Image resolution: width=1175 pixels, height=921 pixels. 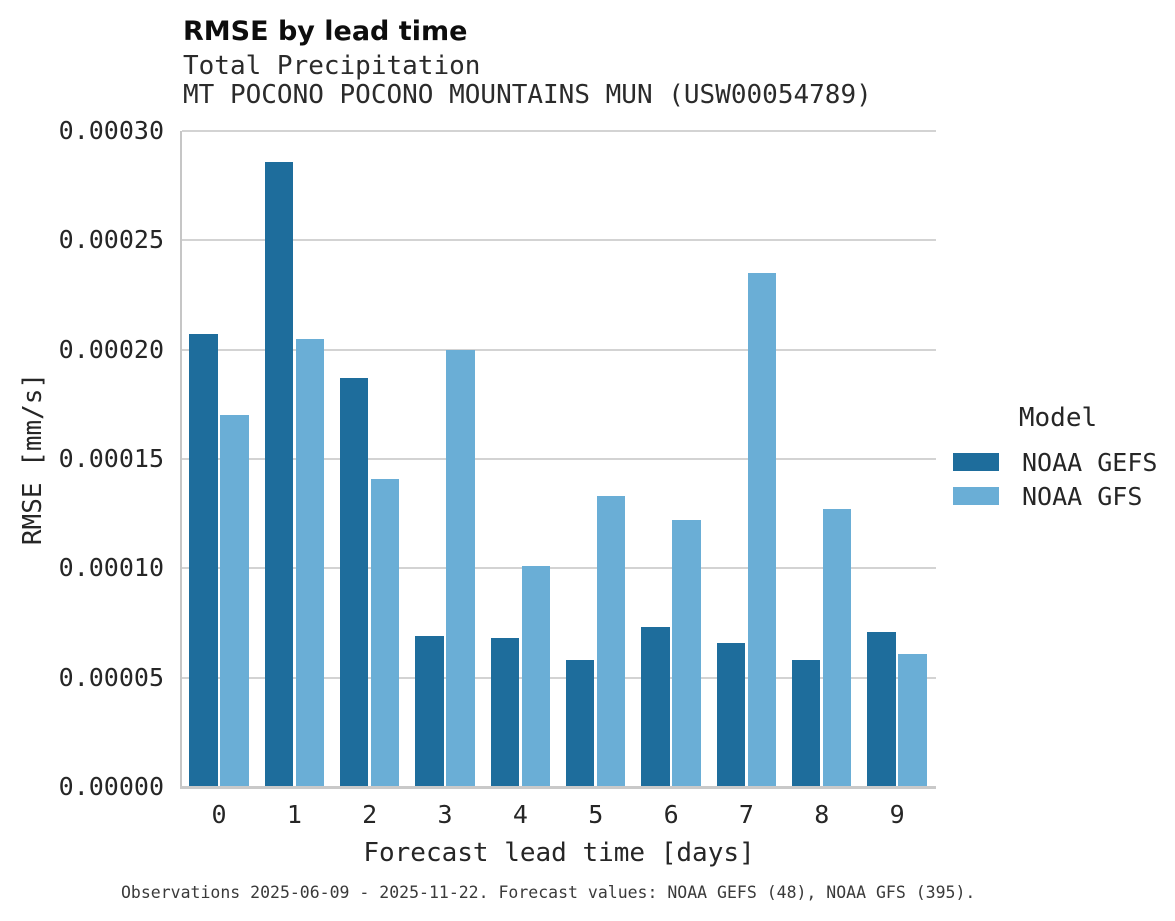 I want to click on legend-entry: NOAA GFS, so click(x=1058, y=496).